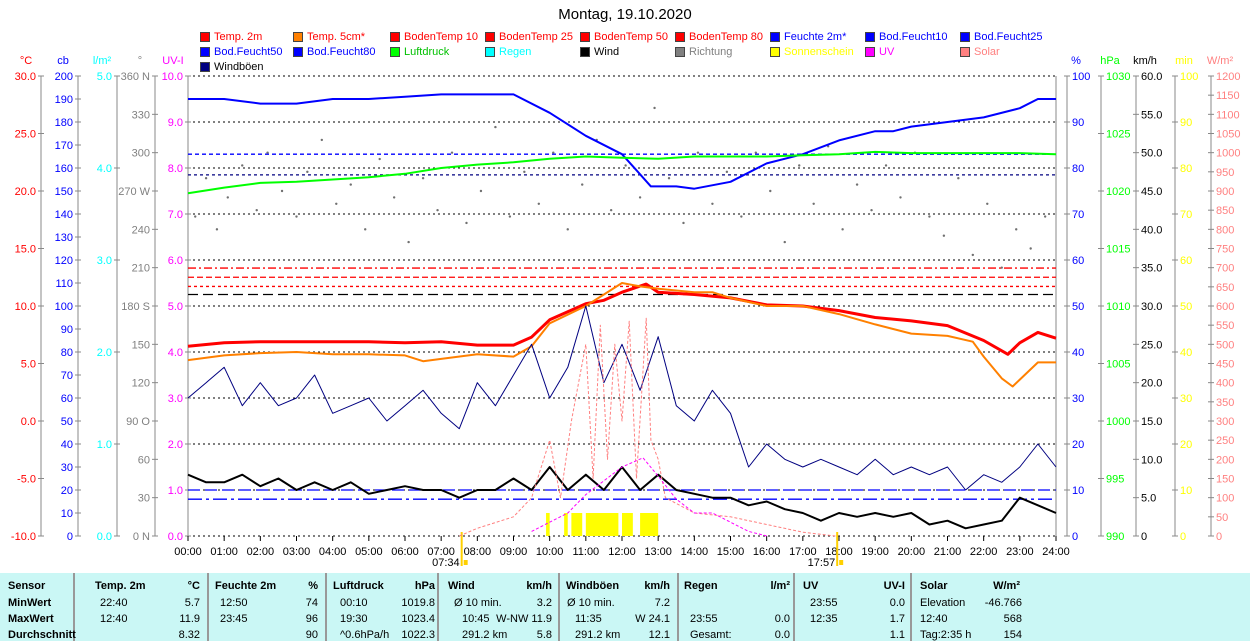 The image size is (1250, 641). What do you see at coordinates (114, 619) in the screenshot?
I see `table-cell: 12:40` at bounding box center [114, 619].